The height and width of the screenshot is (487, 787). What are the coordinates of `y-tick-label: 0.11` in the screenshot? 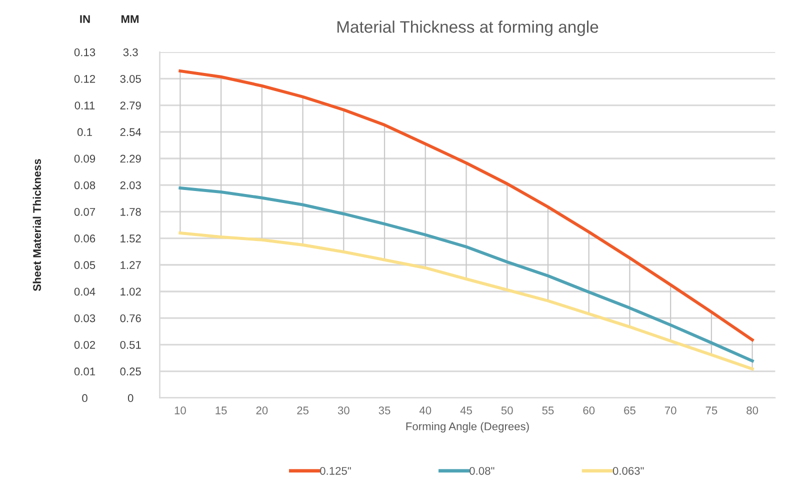 It's located at (84, 106).